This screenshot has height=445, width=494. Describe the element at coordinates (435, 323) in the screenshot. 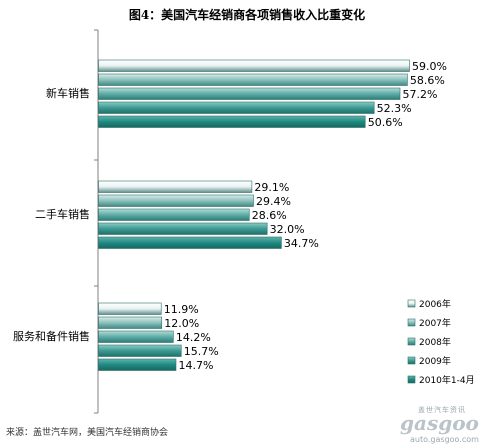

I see `legend-label-1: 2007年` at that location.